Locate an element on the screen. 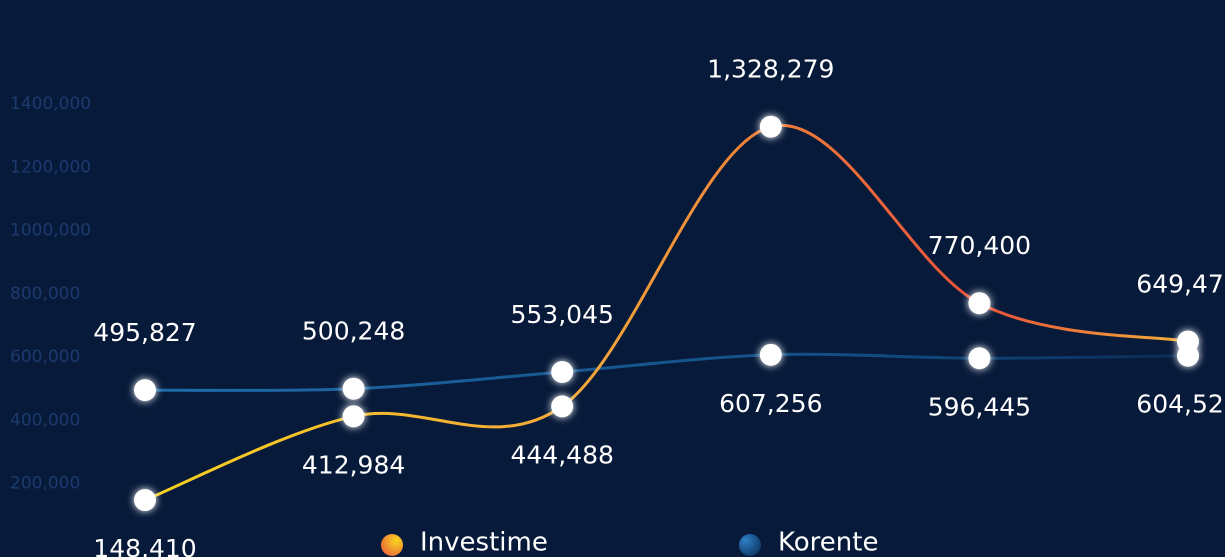 The width and height of the screenshot is (1225, 557). data-label: 148,410 is located at coordinates (144, 545).